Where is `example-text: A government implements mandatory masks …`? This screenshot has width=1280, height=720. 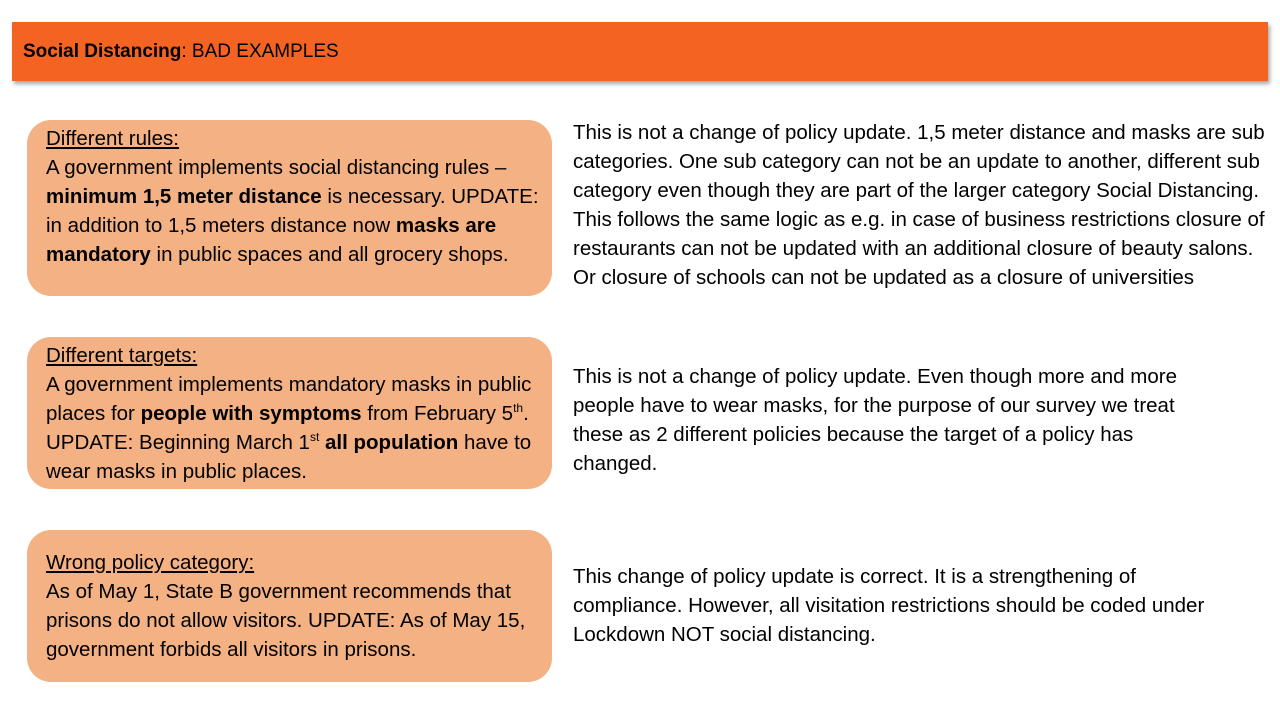
example-text: A government implements mandatory masks … is located at coordinates (294, 428).